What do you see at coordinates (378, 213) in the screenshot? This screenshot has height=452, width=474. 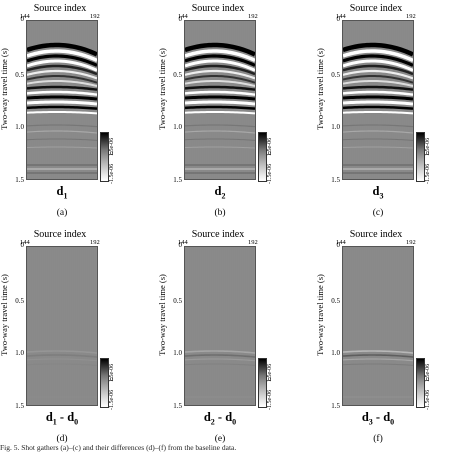 I see `subfigure-label: (c)` at bounding box center [378, 213].